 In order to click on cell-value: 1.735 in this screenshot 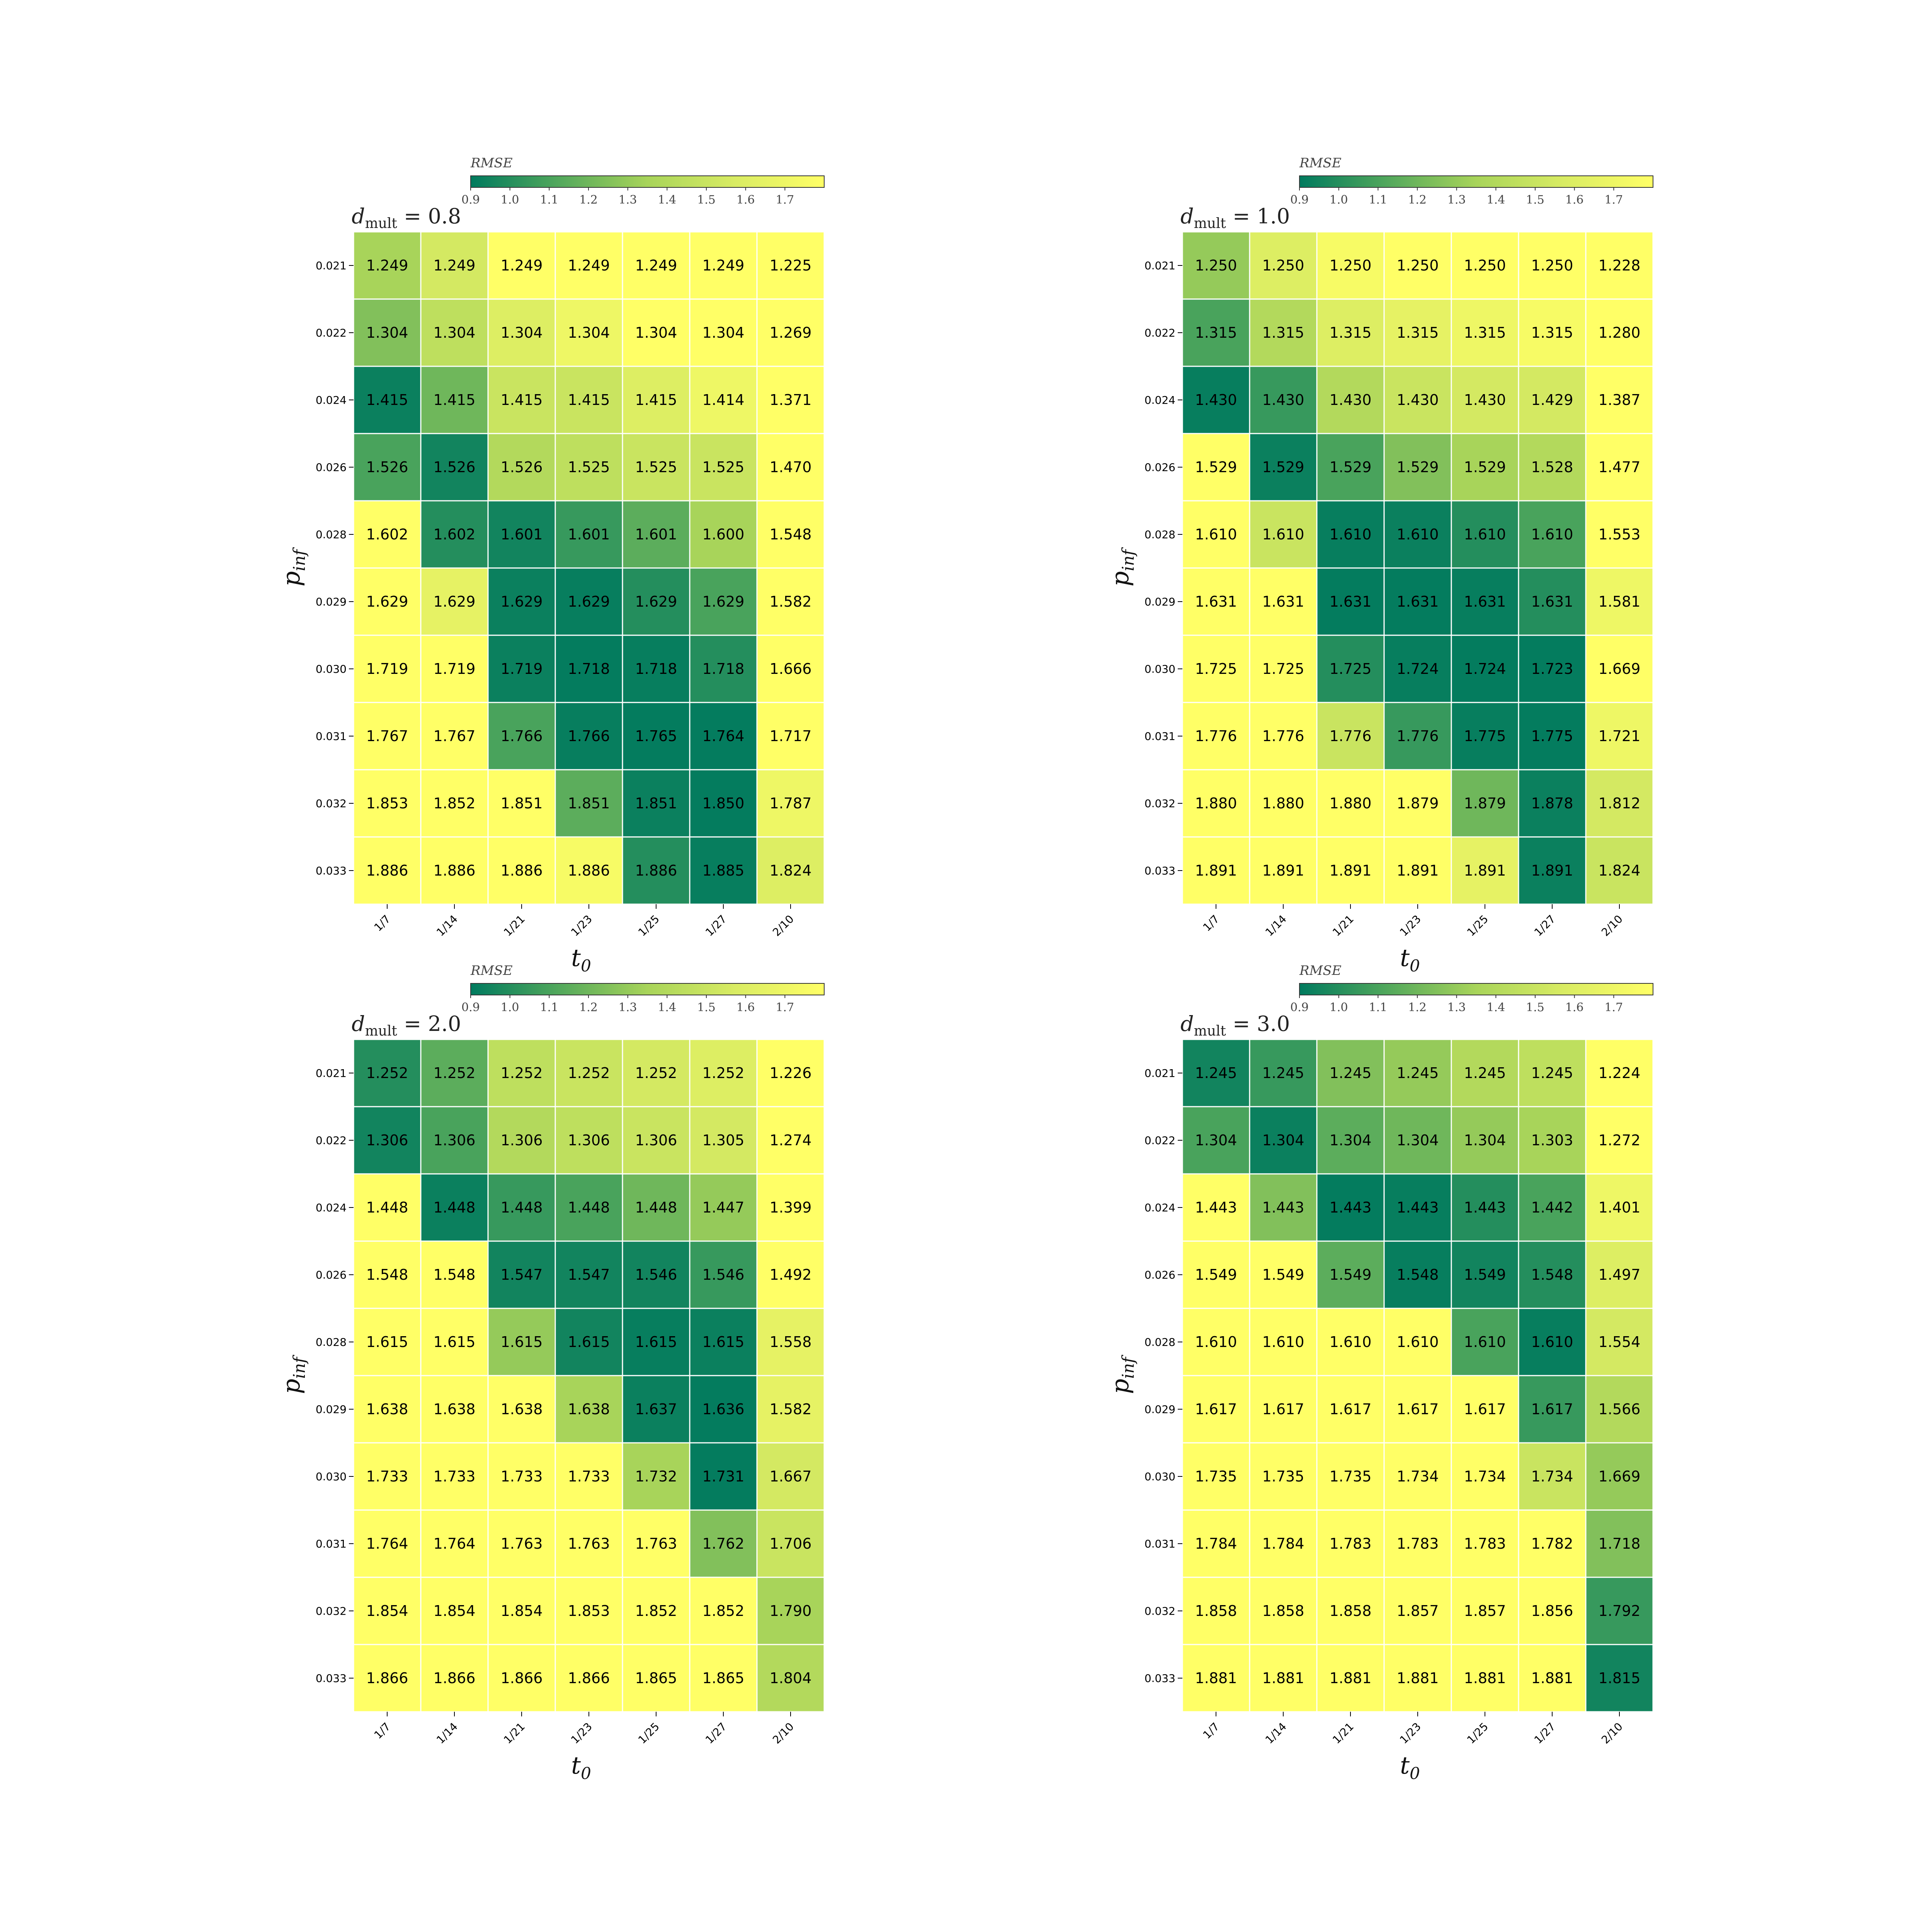, I will do `click(1283, 1476)`.